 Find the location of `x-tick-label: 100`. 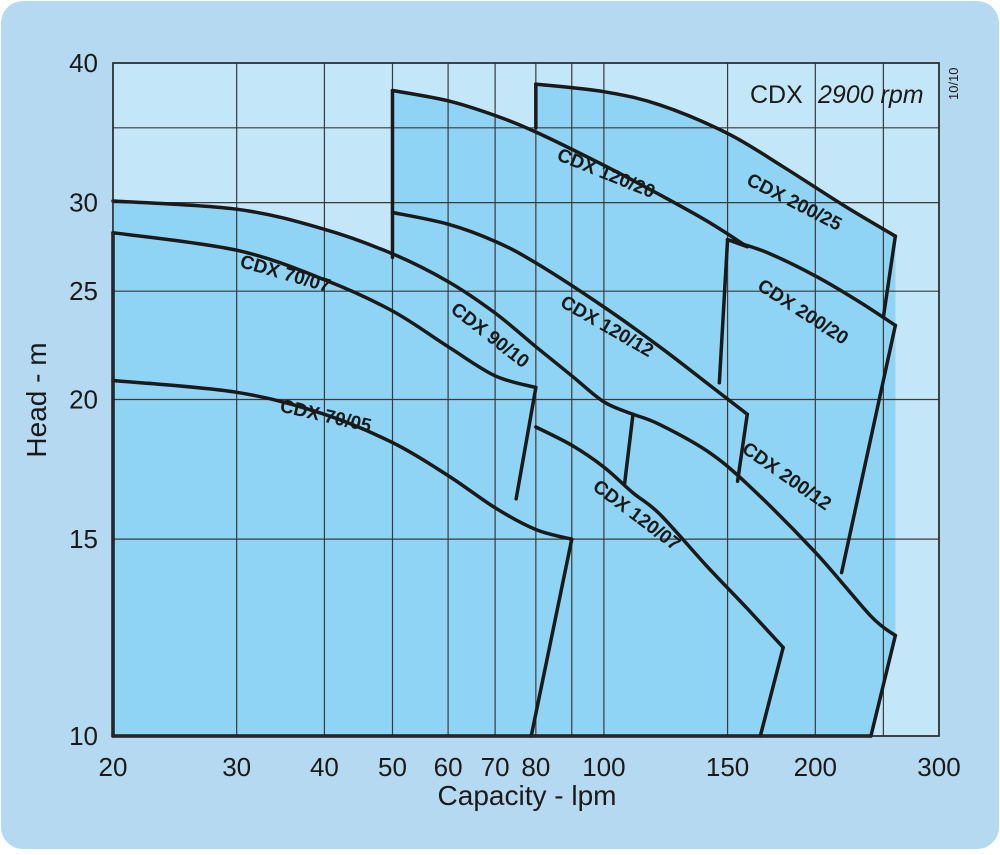

x-tick-label: 100 is located at coordinates (603, 767).